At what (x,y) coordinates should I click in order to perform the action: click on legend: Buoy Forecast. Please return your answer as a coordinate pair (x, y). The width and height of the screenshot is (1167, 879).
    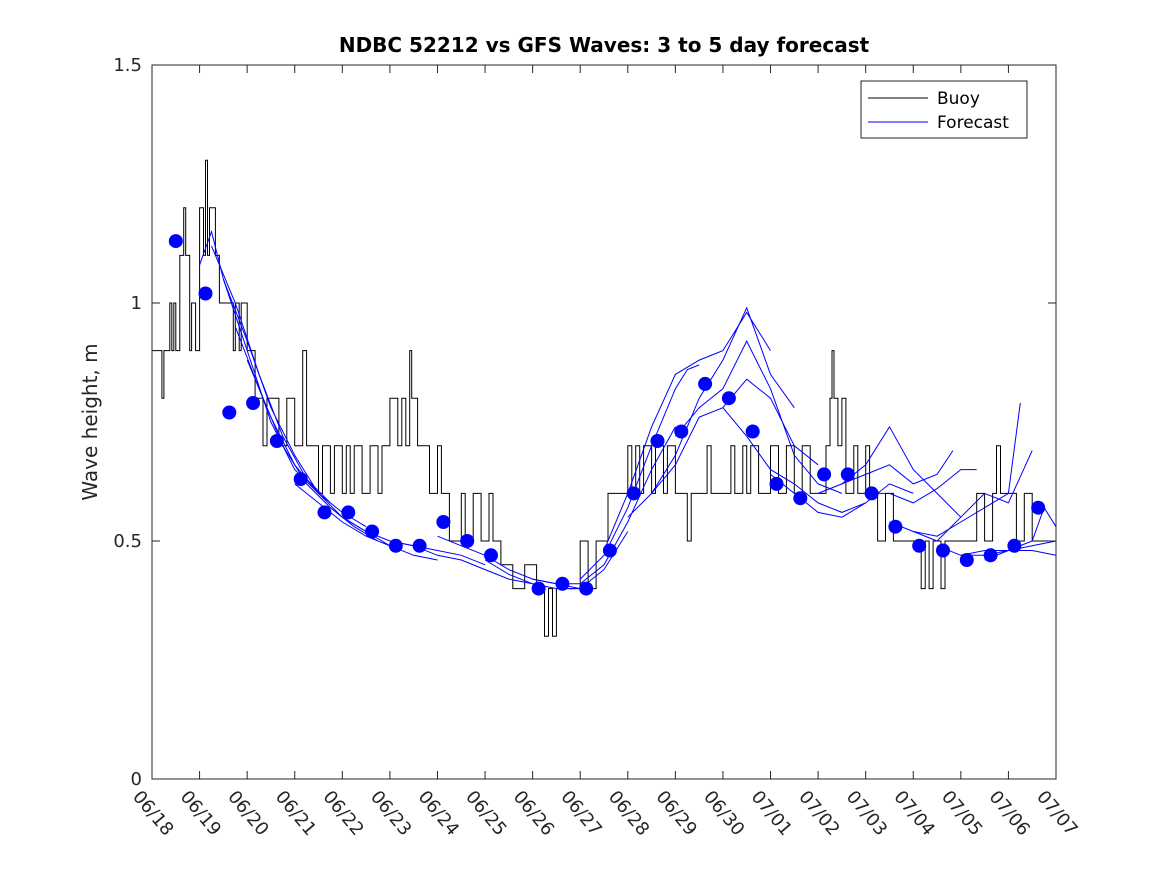
    Looking at the image, I should click on (944, 109).